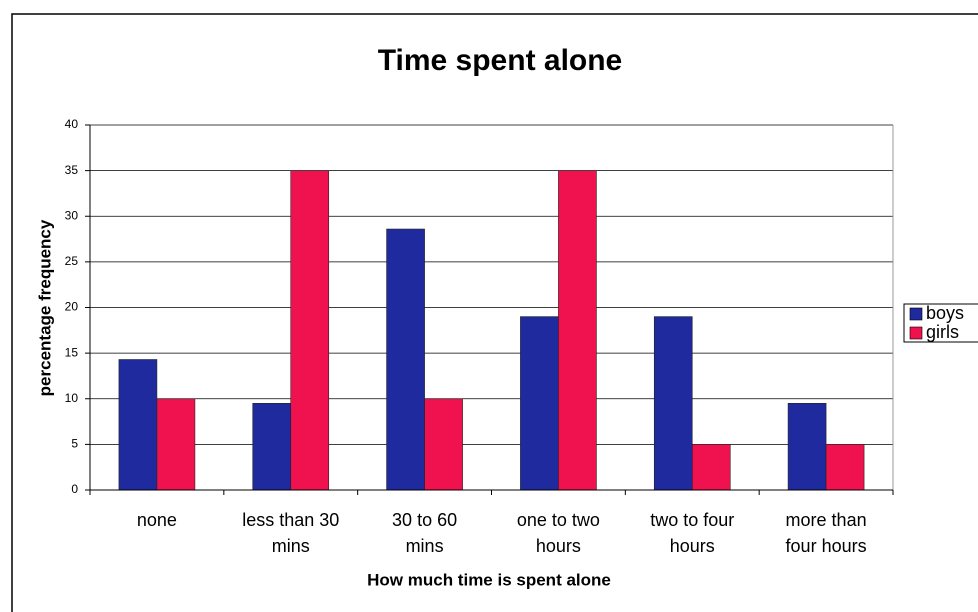 The height and width of the screenshot is (612, 978). I want to click on y-tick-label: 30, so click(72, 215).